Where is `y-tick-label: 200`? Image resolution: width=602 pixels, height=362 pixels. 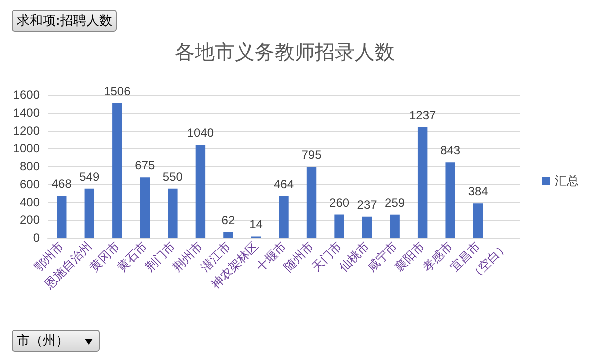
y-tick-label: 200 is located at coordinates (30, 220).